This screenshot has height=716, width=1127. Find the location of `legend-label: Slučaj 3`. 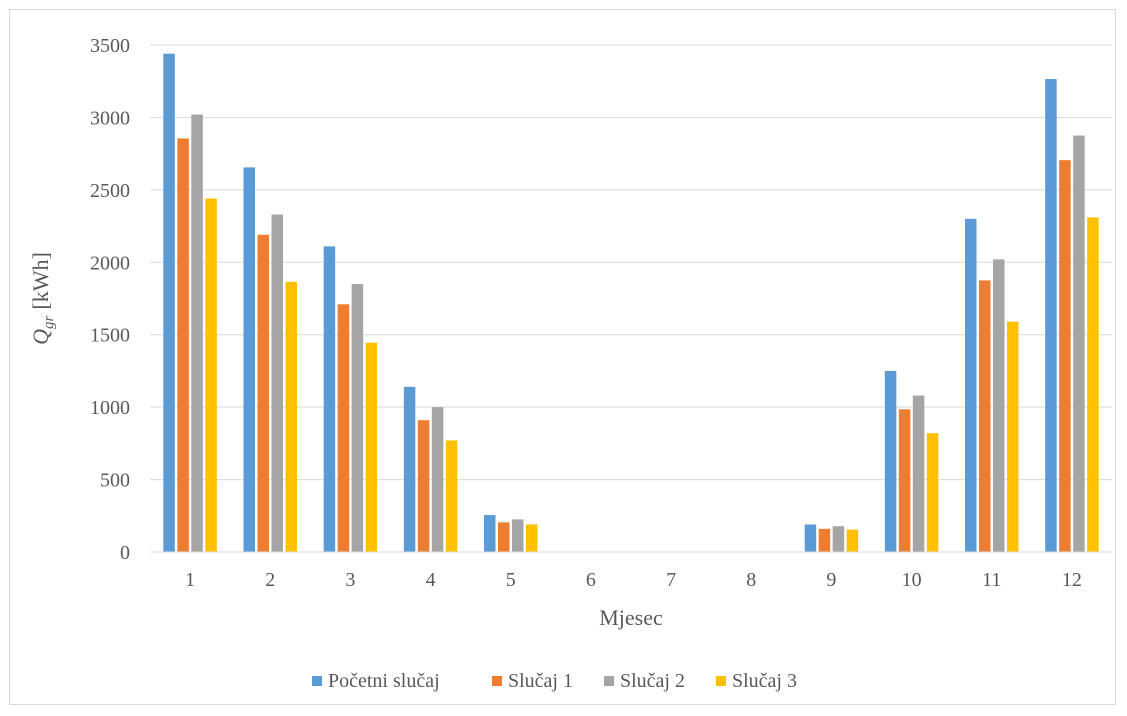

legend-label: Slučaj 3 is located at coordinates (764, 681).